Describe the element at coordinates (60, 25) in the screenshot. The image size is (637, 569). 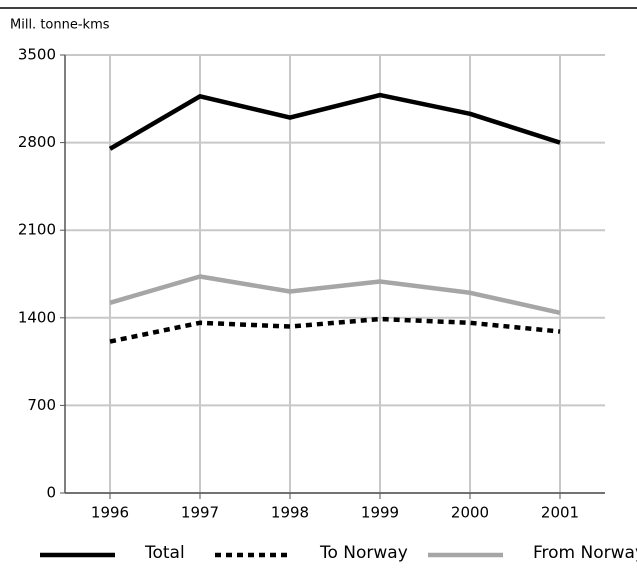
I see `y-axis-label: Mill. tonne-kms` at that location.